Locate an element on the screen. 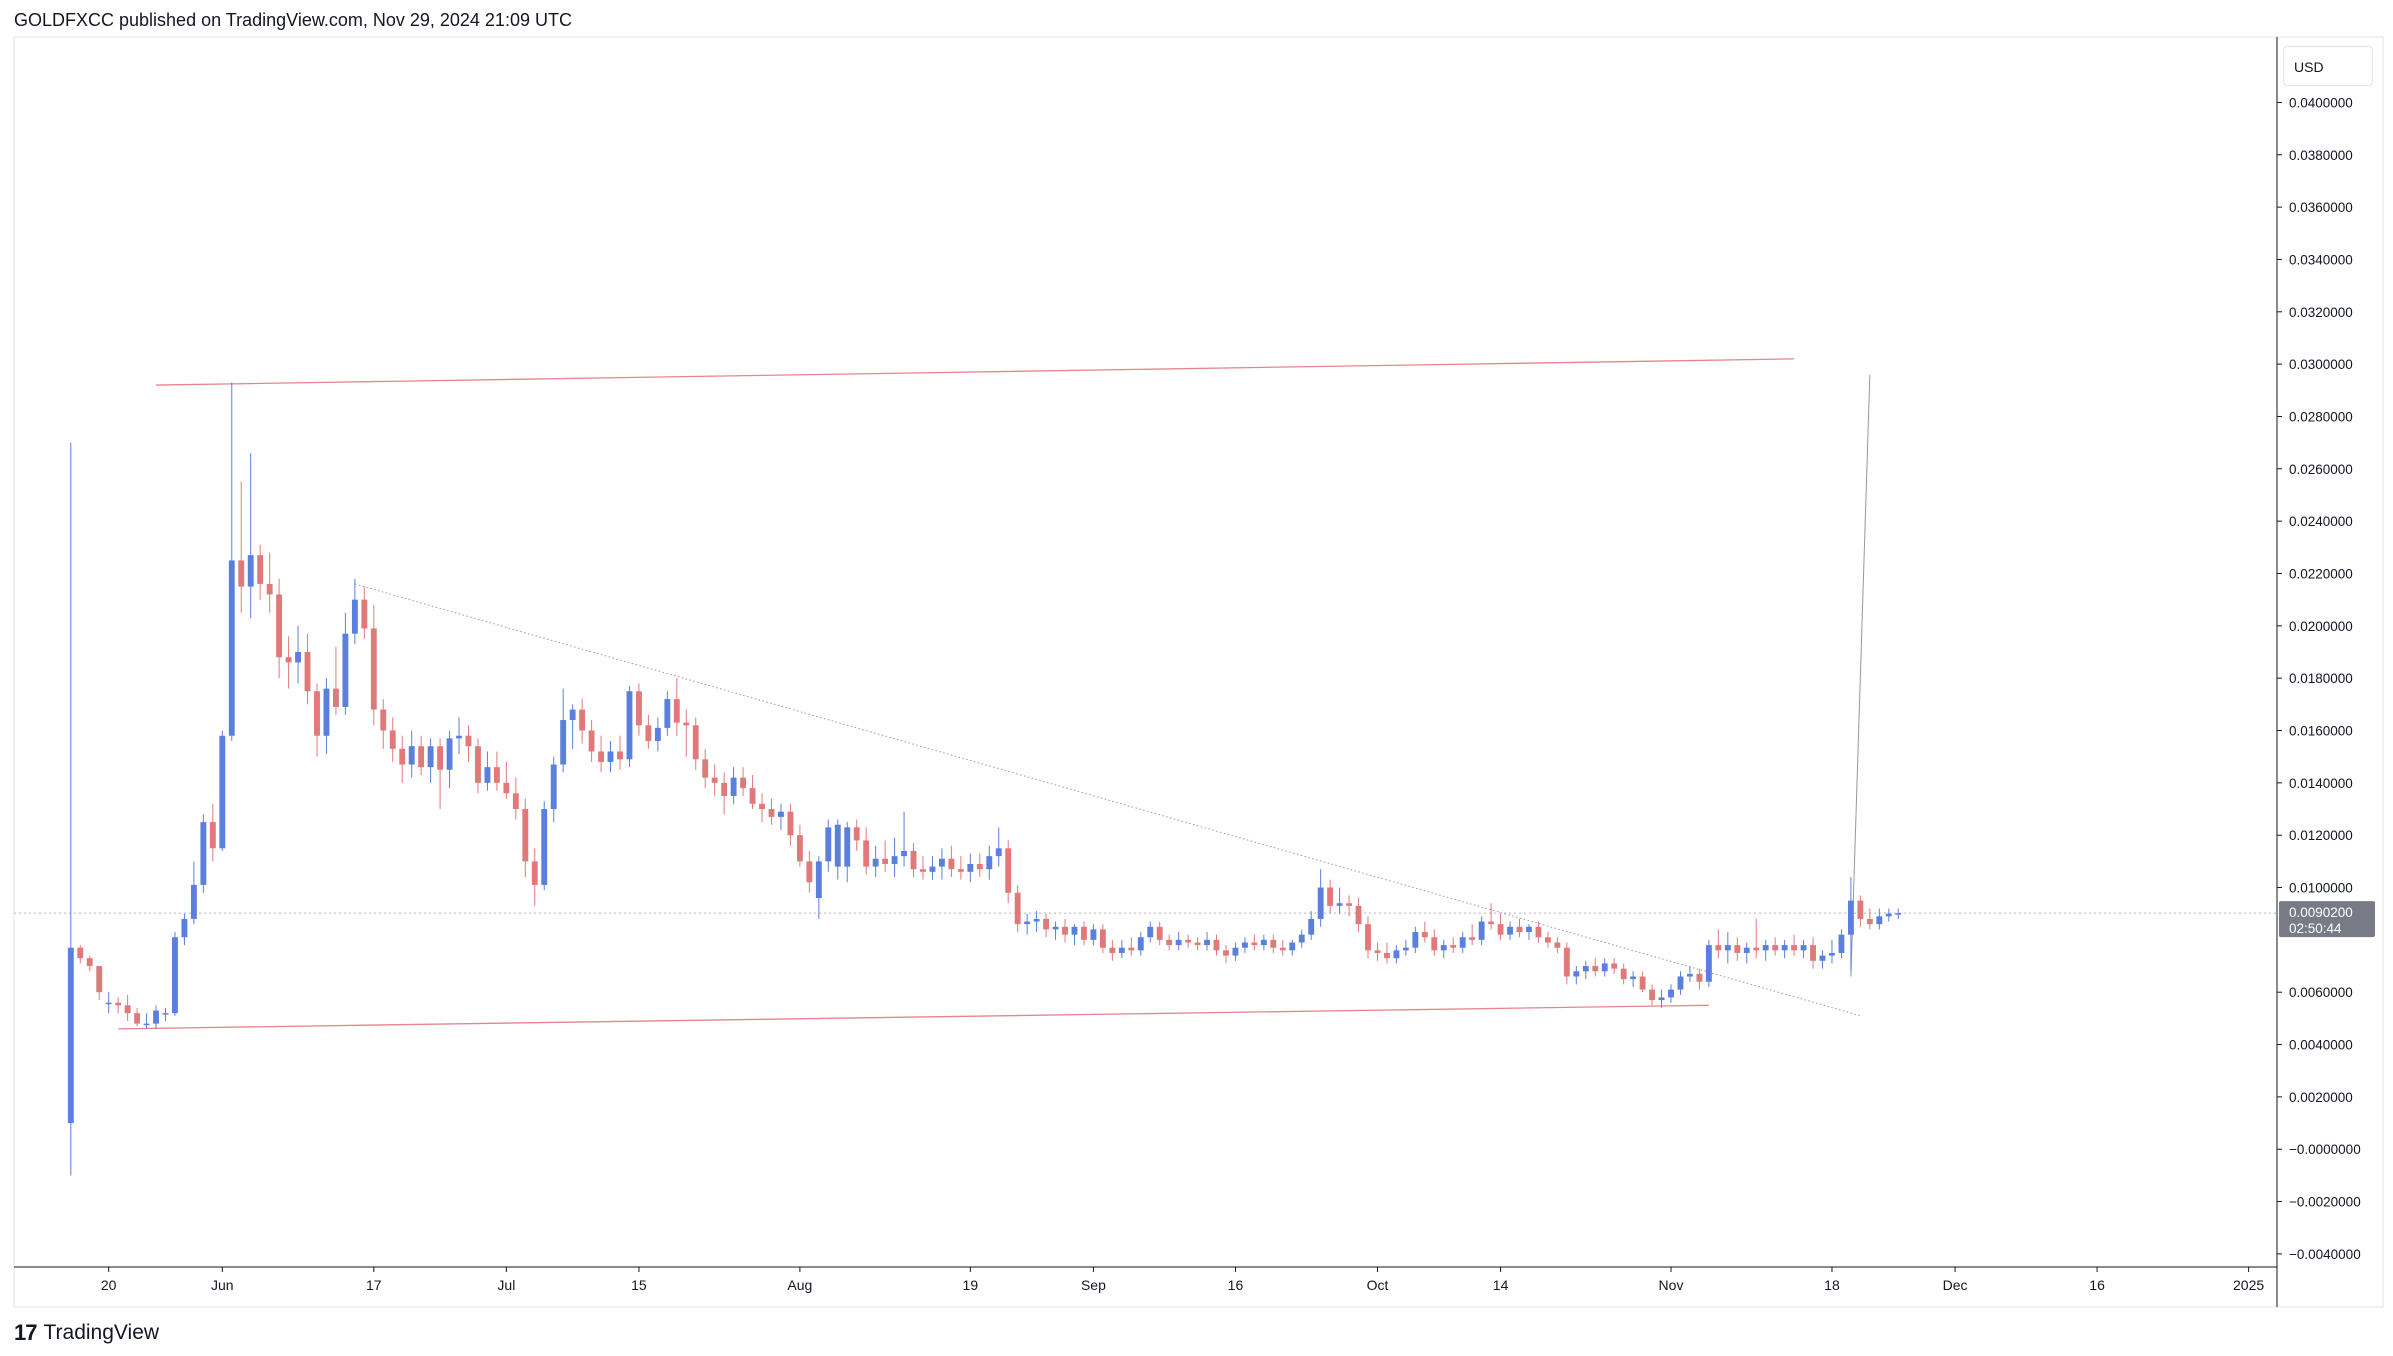 The image size is (2393, 1356). time-tick-label: 15 is located at coordinates (639, 1285).